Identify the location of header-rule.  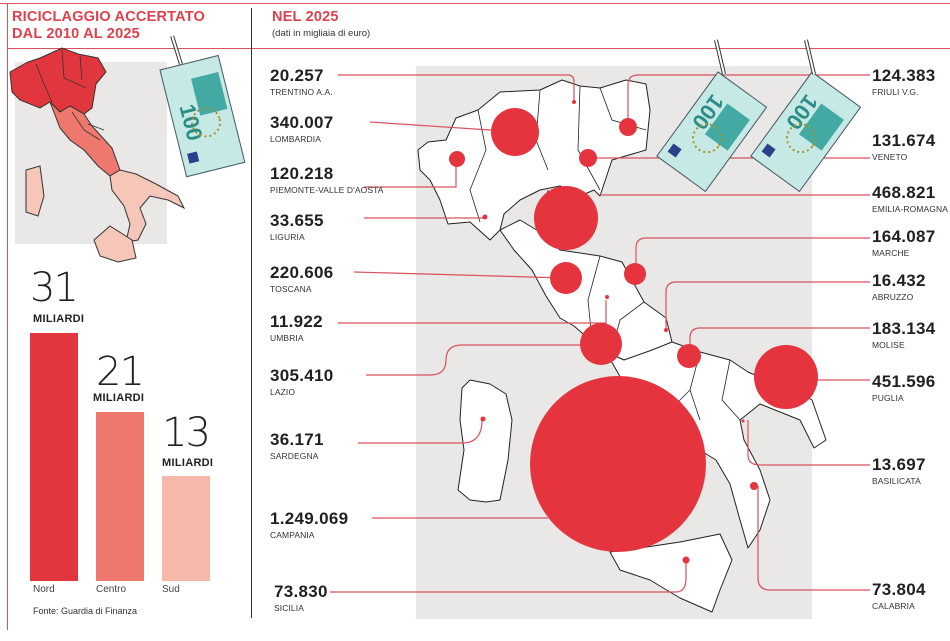
(478, 48).